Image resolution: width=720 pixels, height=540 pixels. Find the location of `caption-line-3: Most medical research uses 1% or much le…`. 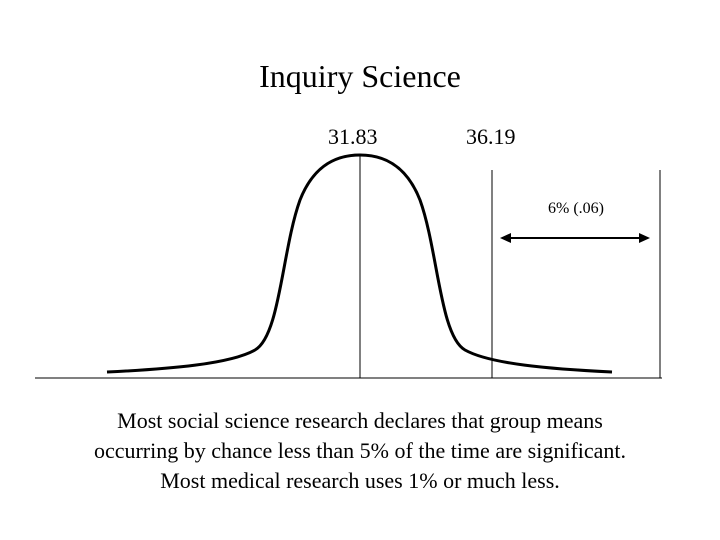

caption-line-3: Most medical research uses 1% or much le… is located at coordinates (360, 480).